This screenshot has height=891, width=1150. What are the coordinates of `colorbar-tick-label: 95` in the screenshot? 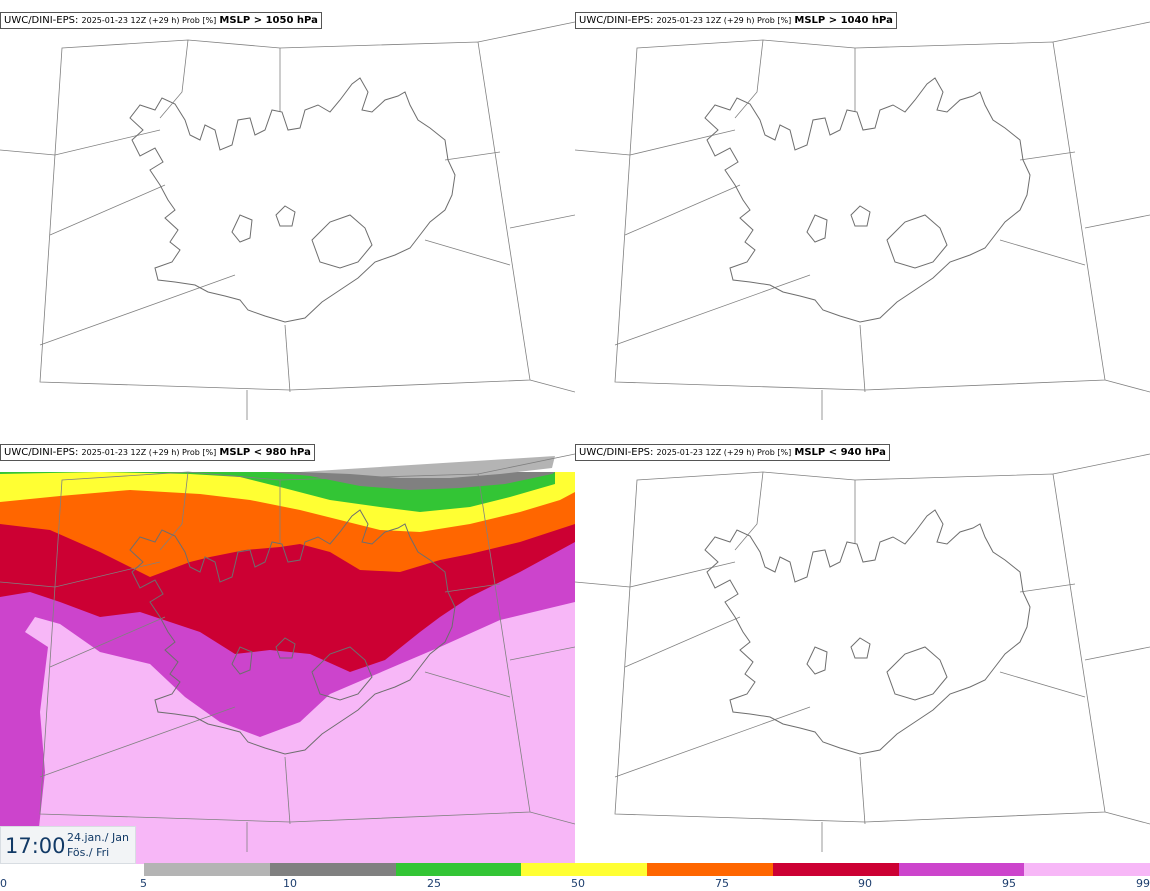 It's located at (1009, 883).